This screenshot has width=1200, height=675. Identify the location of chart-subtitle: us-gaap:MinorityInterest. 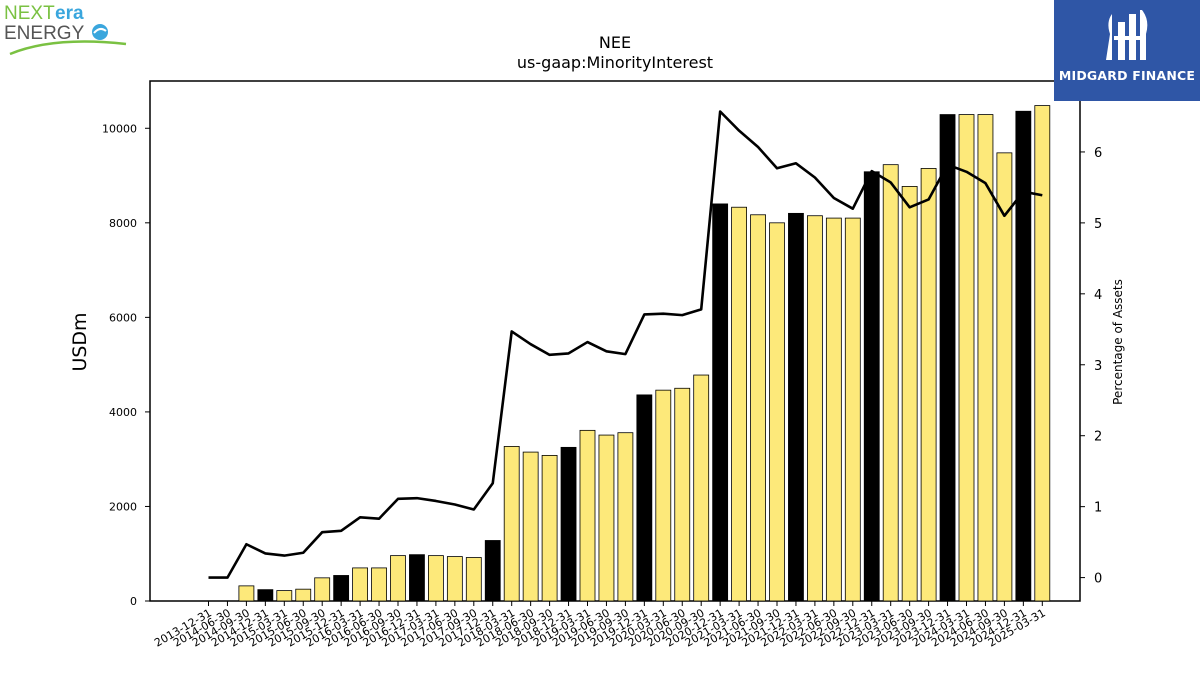
(615, 62).